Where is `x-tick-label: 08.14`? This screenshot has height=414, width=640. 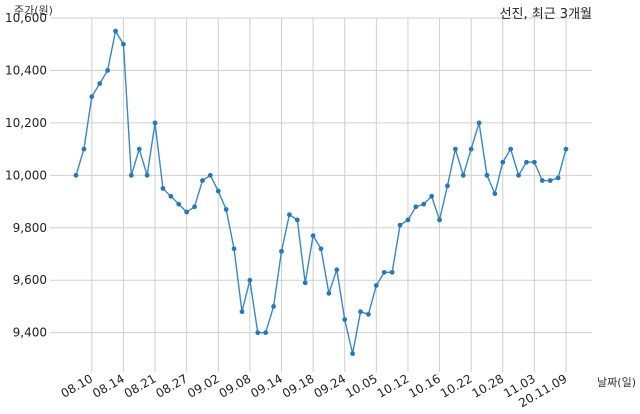 x-tick-label: 08.14 is located at coordinates (108, 385).